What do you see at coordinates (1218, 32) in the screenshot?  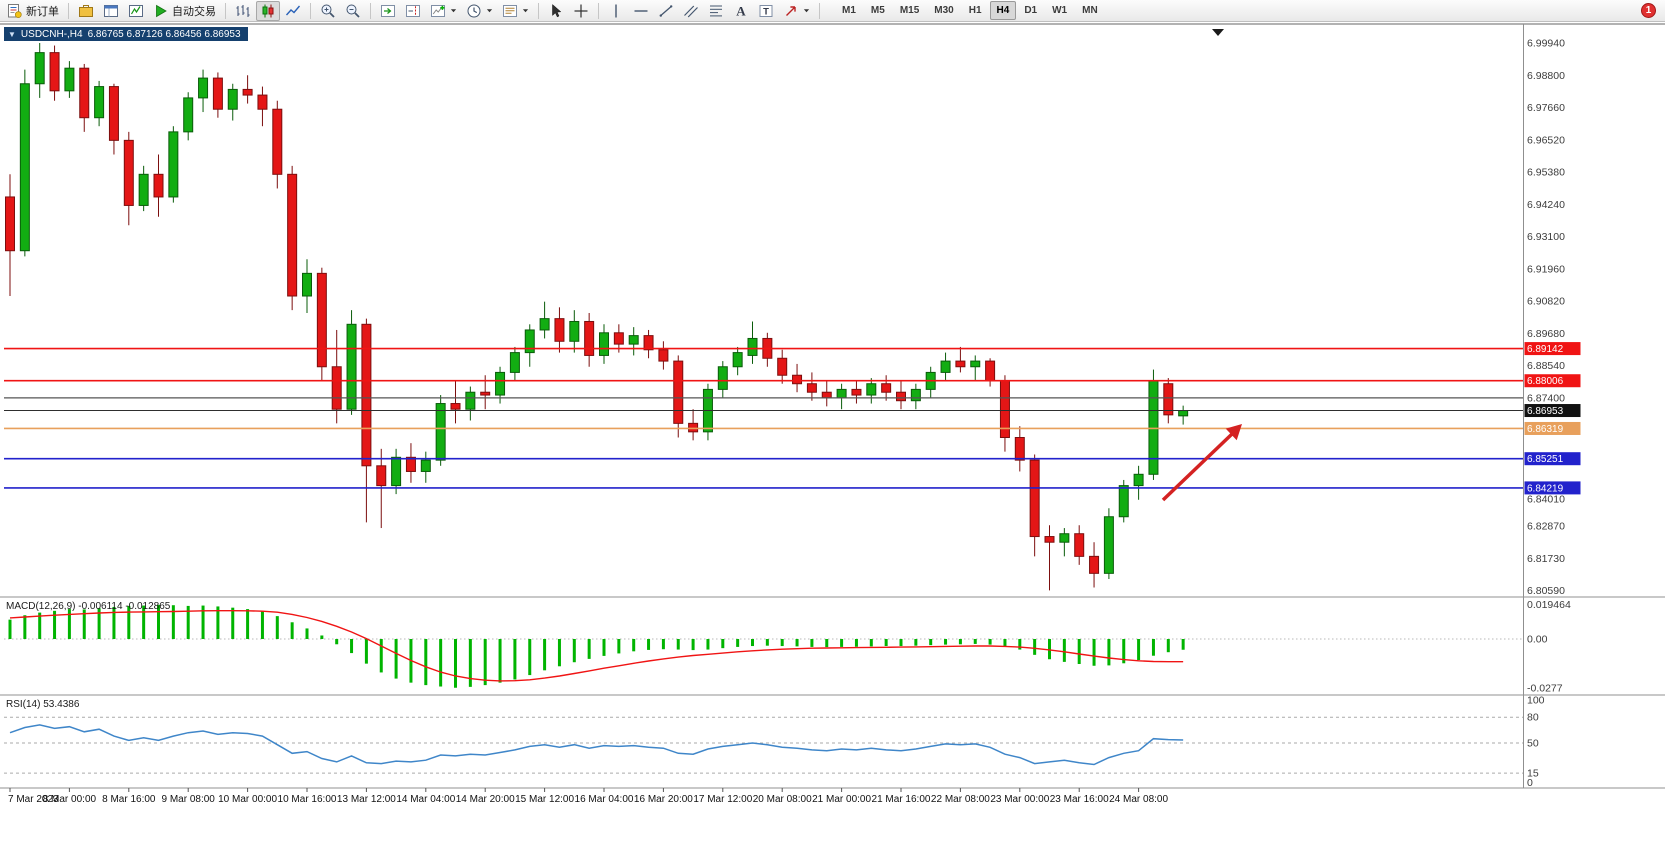 I see `chart-shift-marker` at bounding box center [1218, 32].